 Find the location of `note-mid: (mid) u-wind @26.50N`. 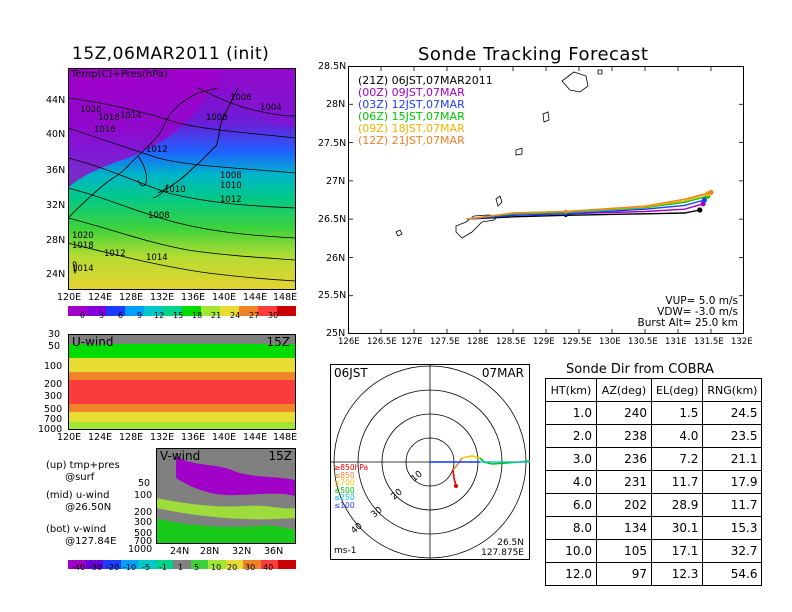

note-mid: (mid) u-wind @26.50N is located at coordinates (79, 501).